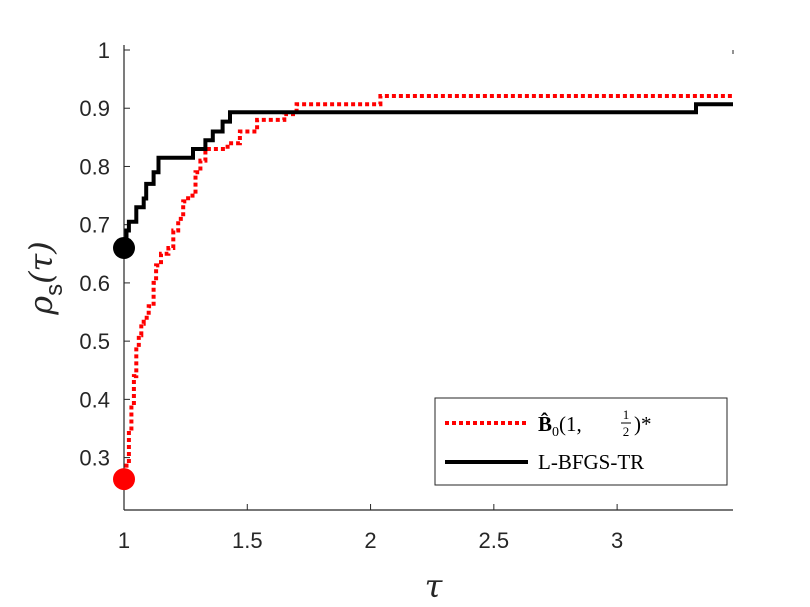 Image resolution: width=810 pixels, height=607 pixels. What do you see at coordinates (94, 341) in the screenshot?
I see `y-tick-label: 0.5` at bounding box center [94, 341].